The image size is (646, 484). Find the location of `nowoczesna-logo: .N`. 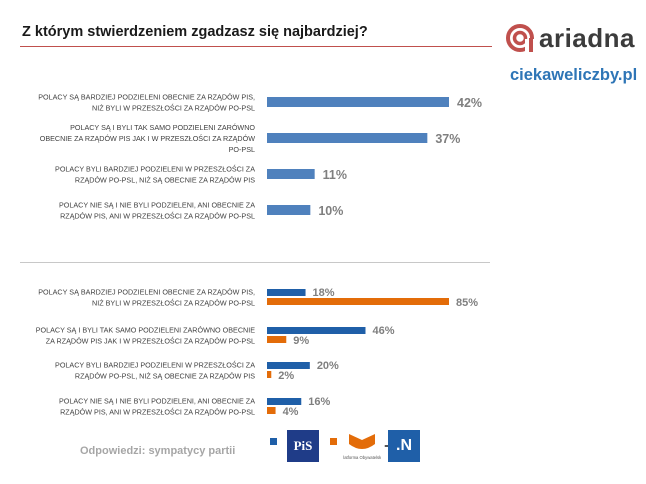

nowoczesna-logo: .N is located at coordinates (404, 446).